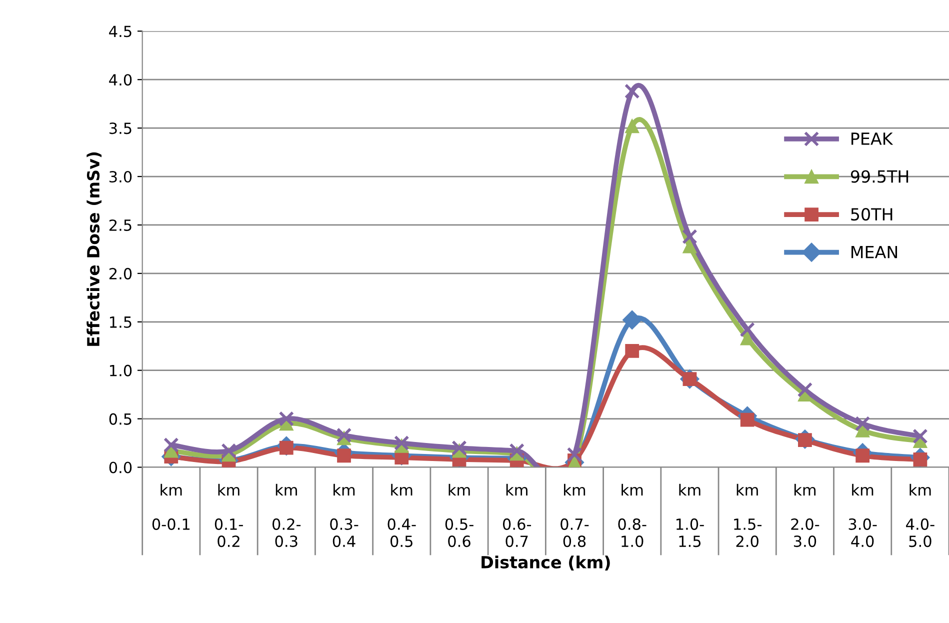  Describe the element at coordinates (632, 516) in the screenshot. I see `category-label: km 0.8- 1.0` at that location.